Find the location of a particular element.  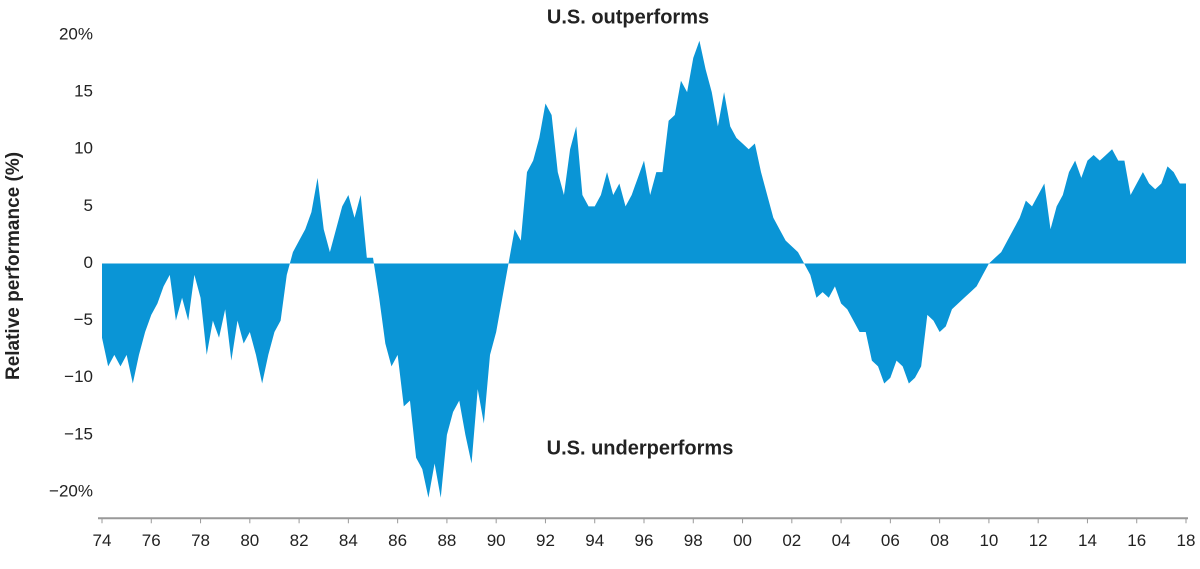

y-tick-label: 0 is located at coordinates (88, 262).